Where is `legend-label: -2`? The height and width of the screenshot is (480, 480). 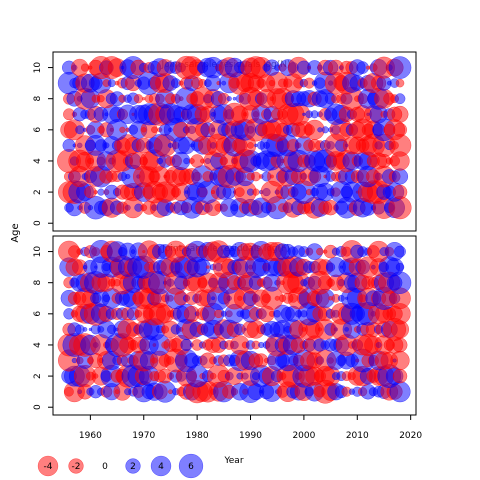
legend-label: -2 is located at coordinates (76, 467).